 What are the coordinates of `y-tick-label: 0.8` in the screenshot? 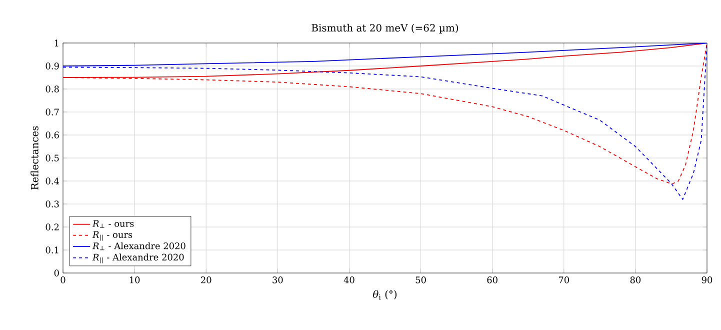 It's located at (52, 89).